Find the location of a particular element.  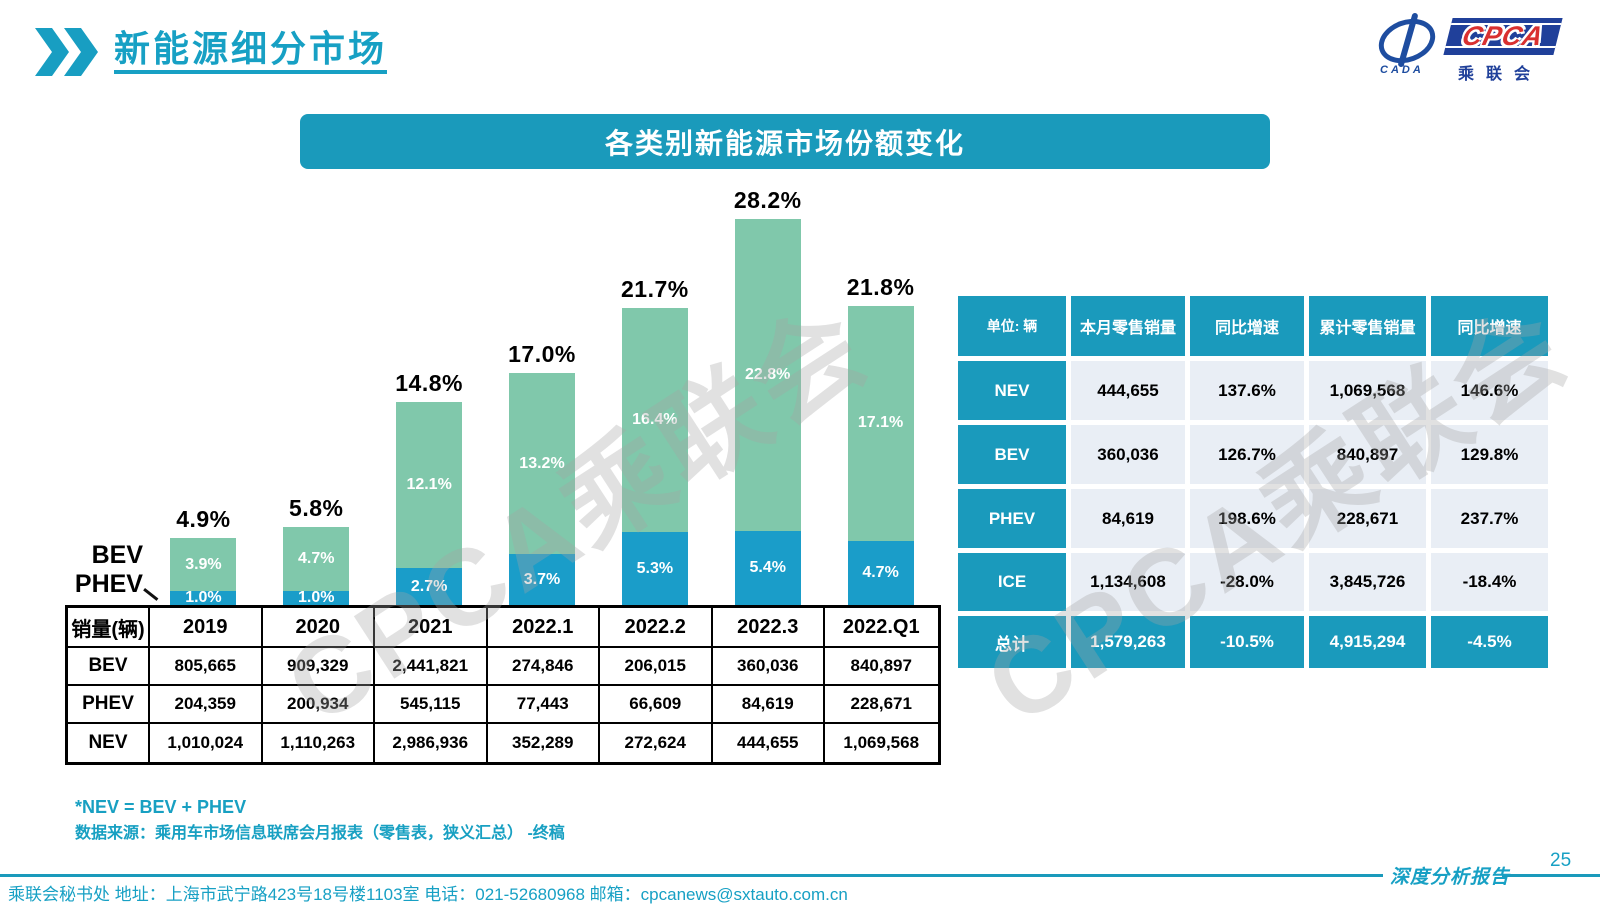

chart-title-banner: 各类别新能源市场份额变化 is located at coordinates (785, 141).